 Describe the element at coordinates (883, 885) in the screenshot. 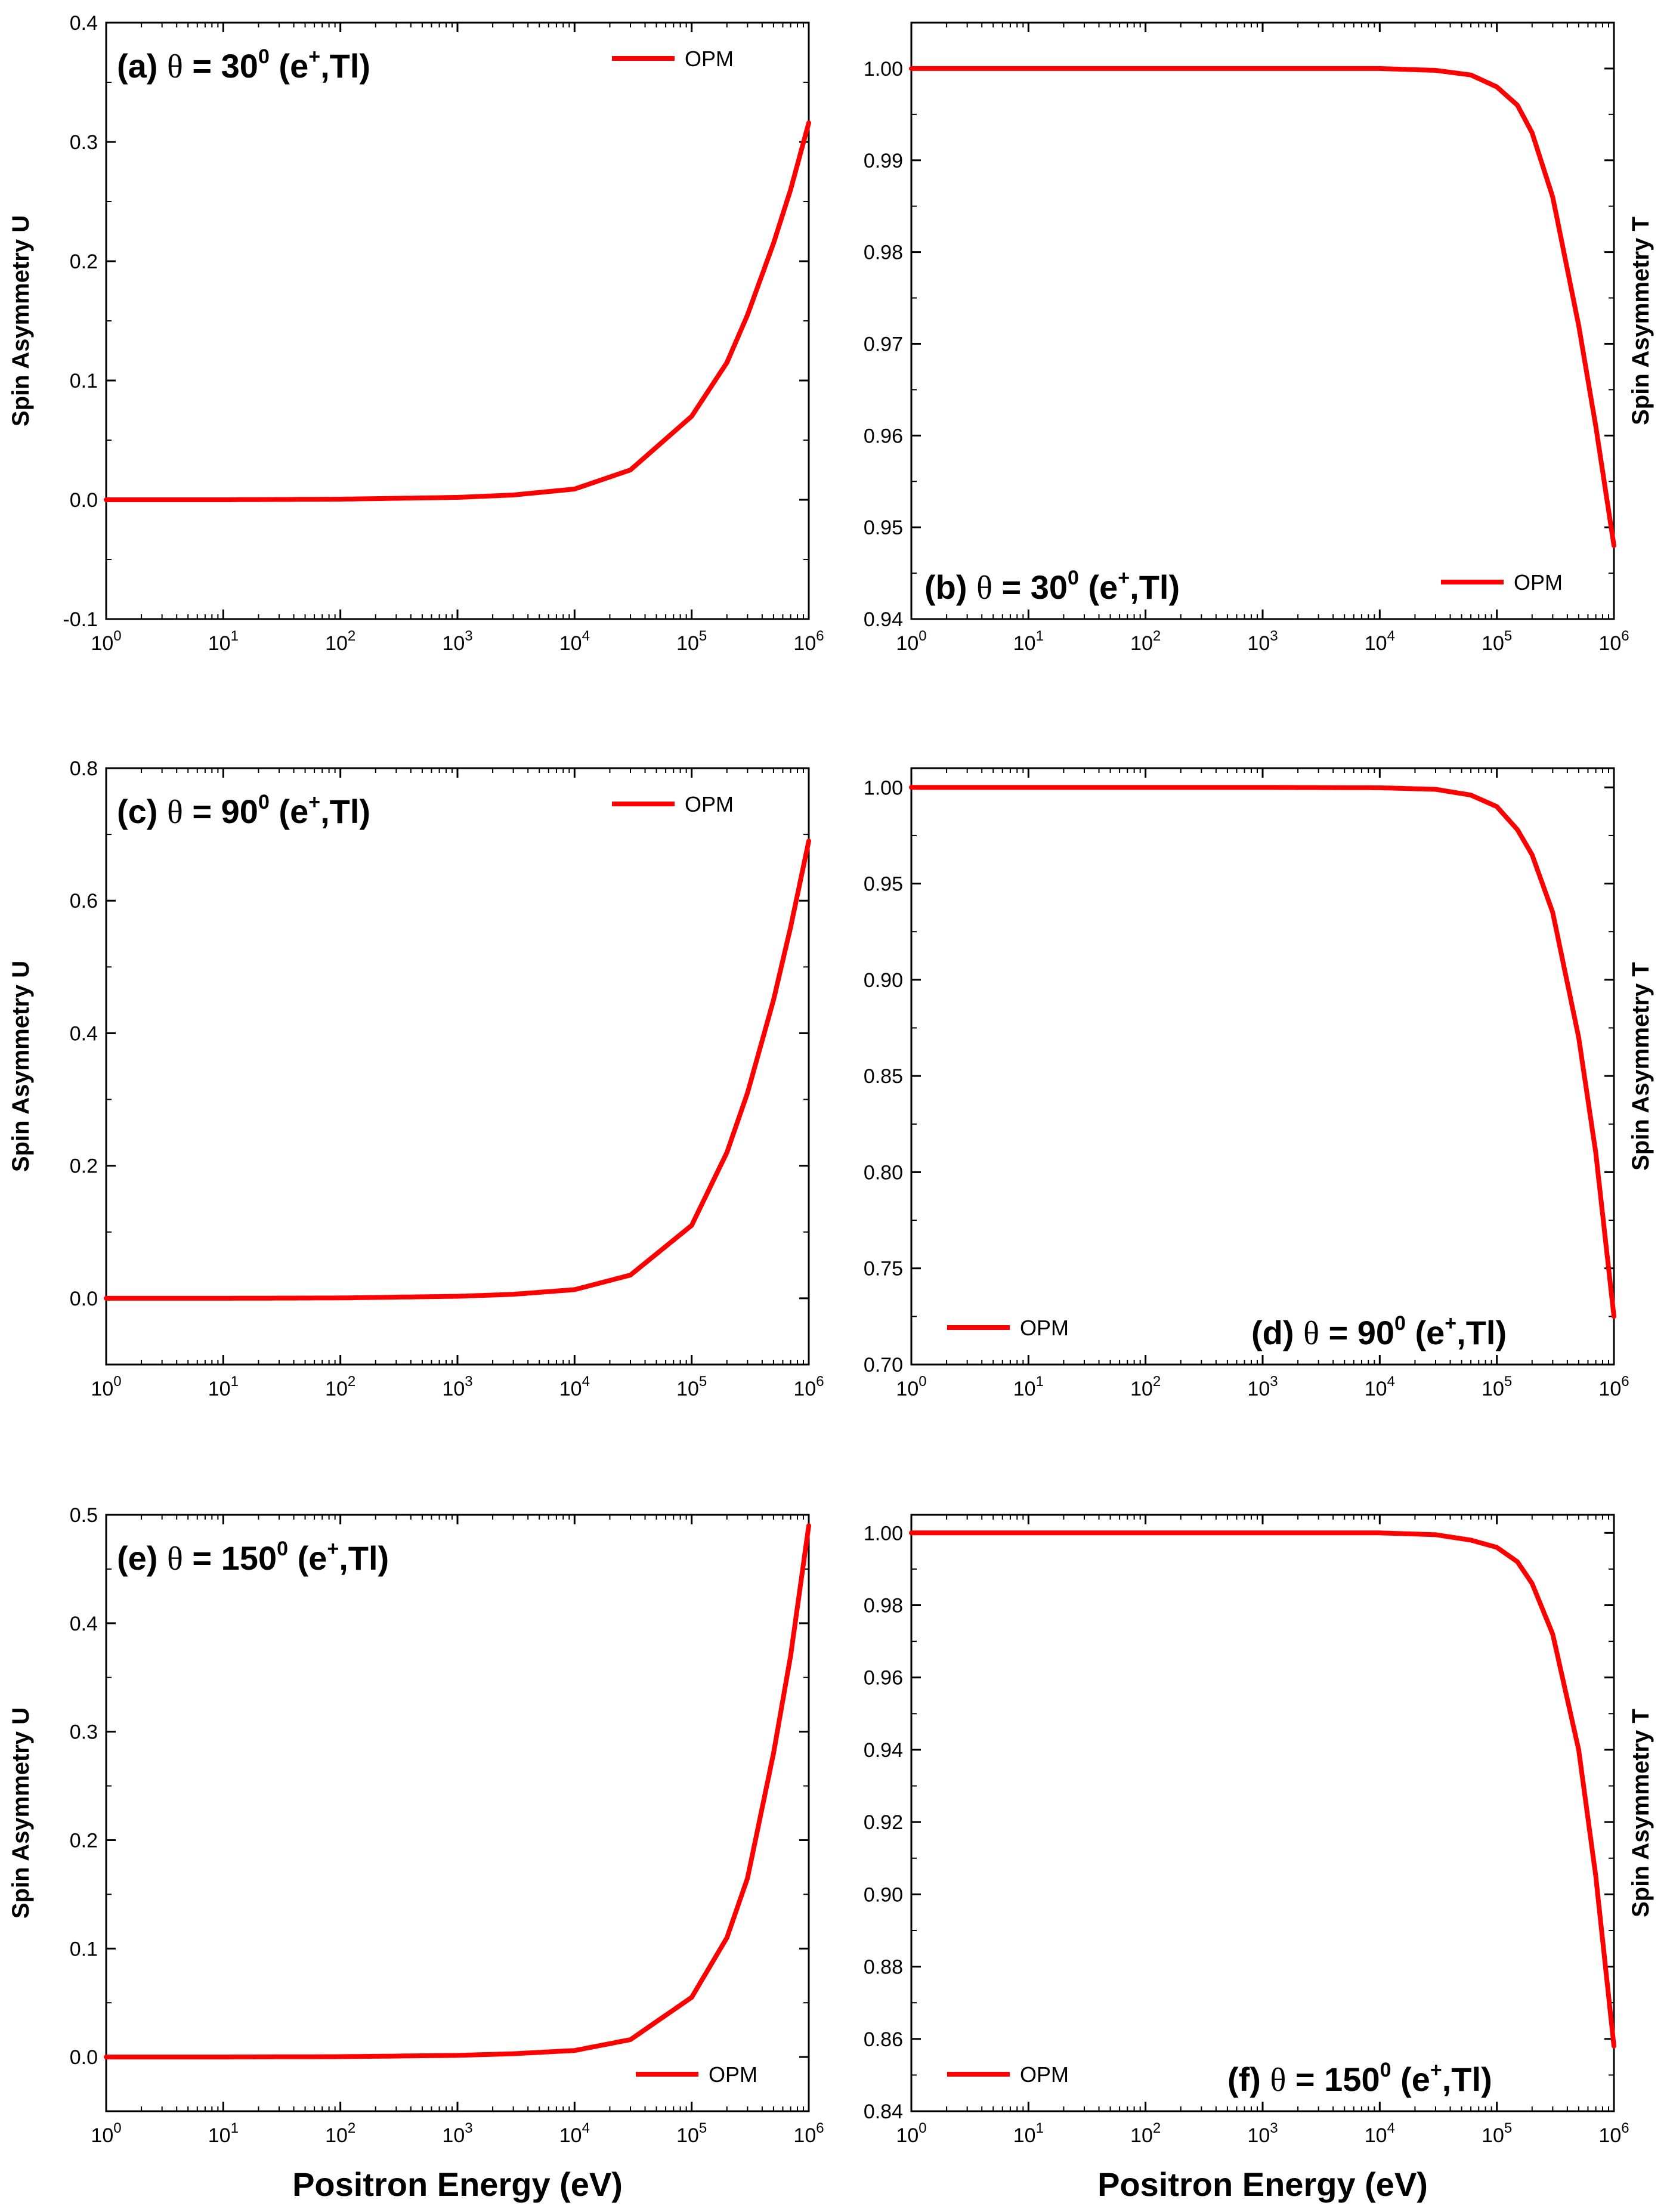

I see `y-tick-label: 0.95` at that location.